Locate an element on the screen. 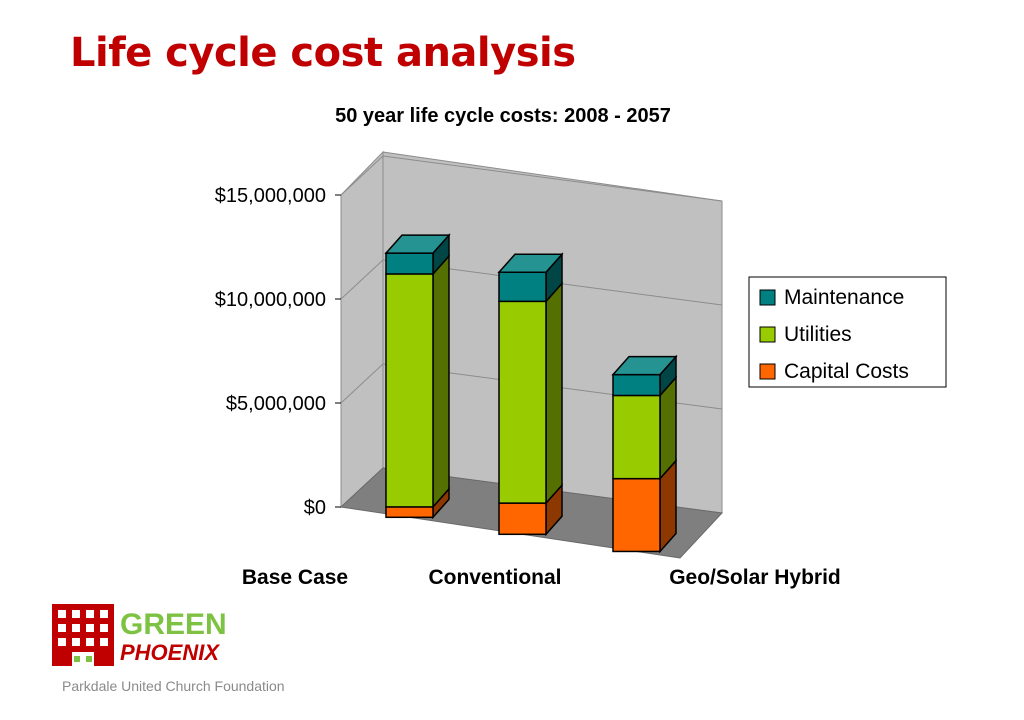  legend-label: Utilities is located at coordinates (818, 334).